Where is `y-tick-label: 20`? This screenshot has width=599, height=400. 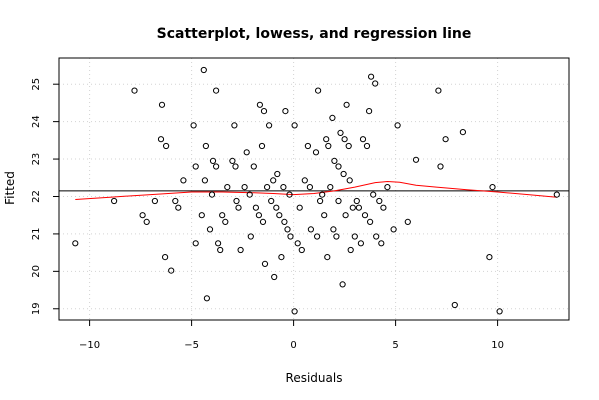
y-tick-label: 20 is located at coordinates (36, 271).